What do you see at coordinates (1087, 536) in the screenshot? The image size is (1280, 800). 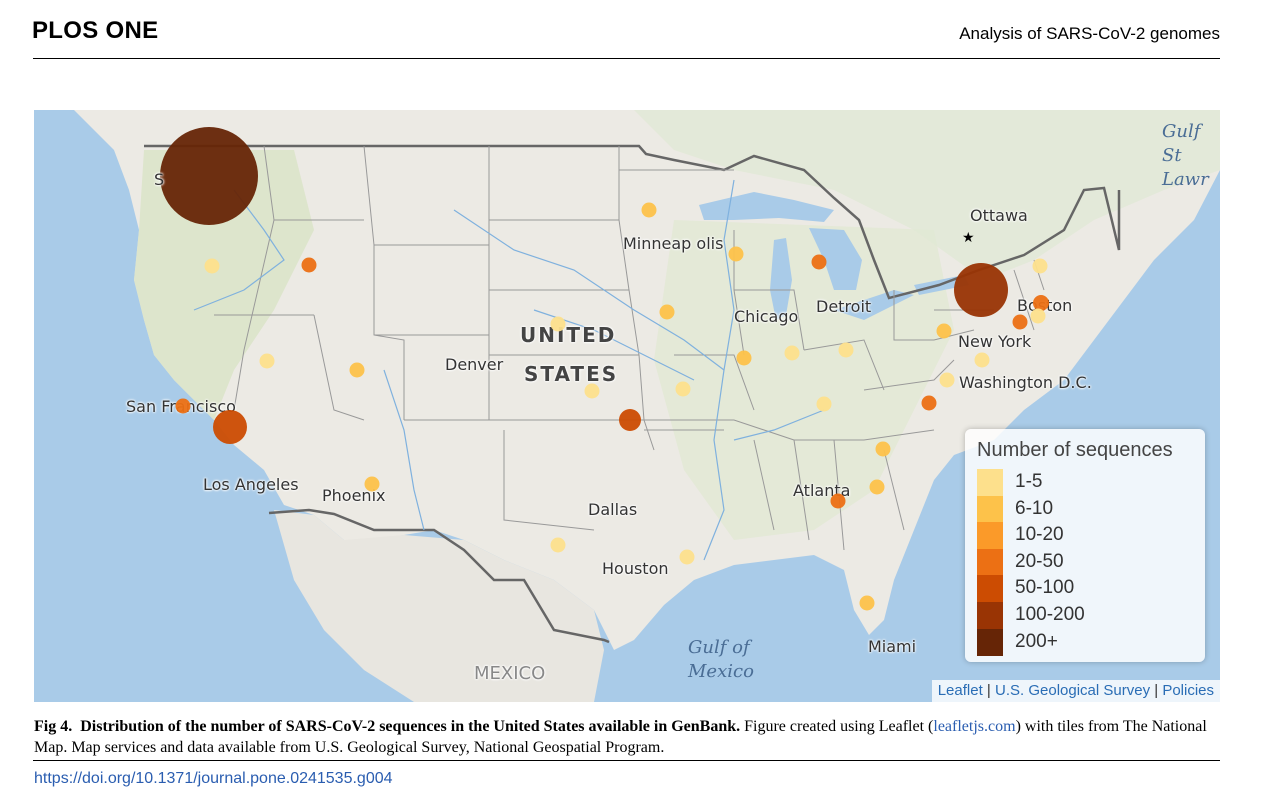 I see `legend-item: 10-20` at bounding box center [1087, 536].